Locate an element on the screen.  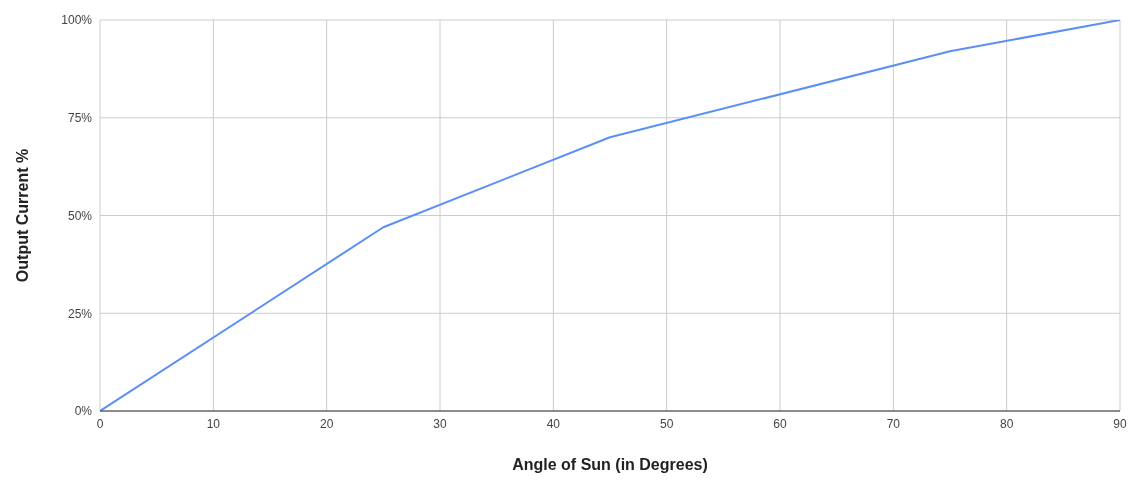
x-tick-label: 20 is located at coordinates (326, 423).